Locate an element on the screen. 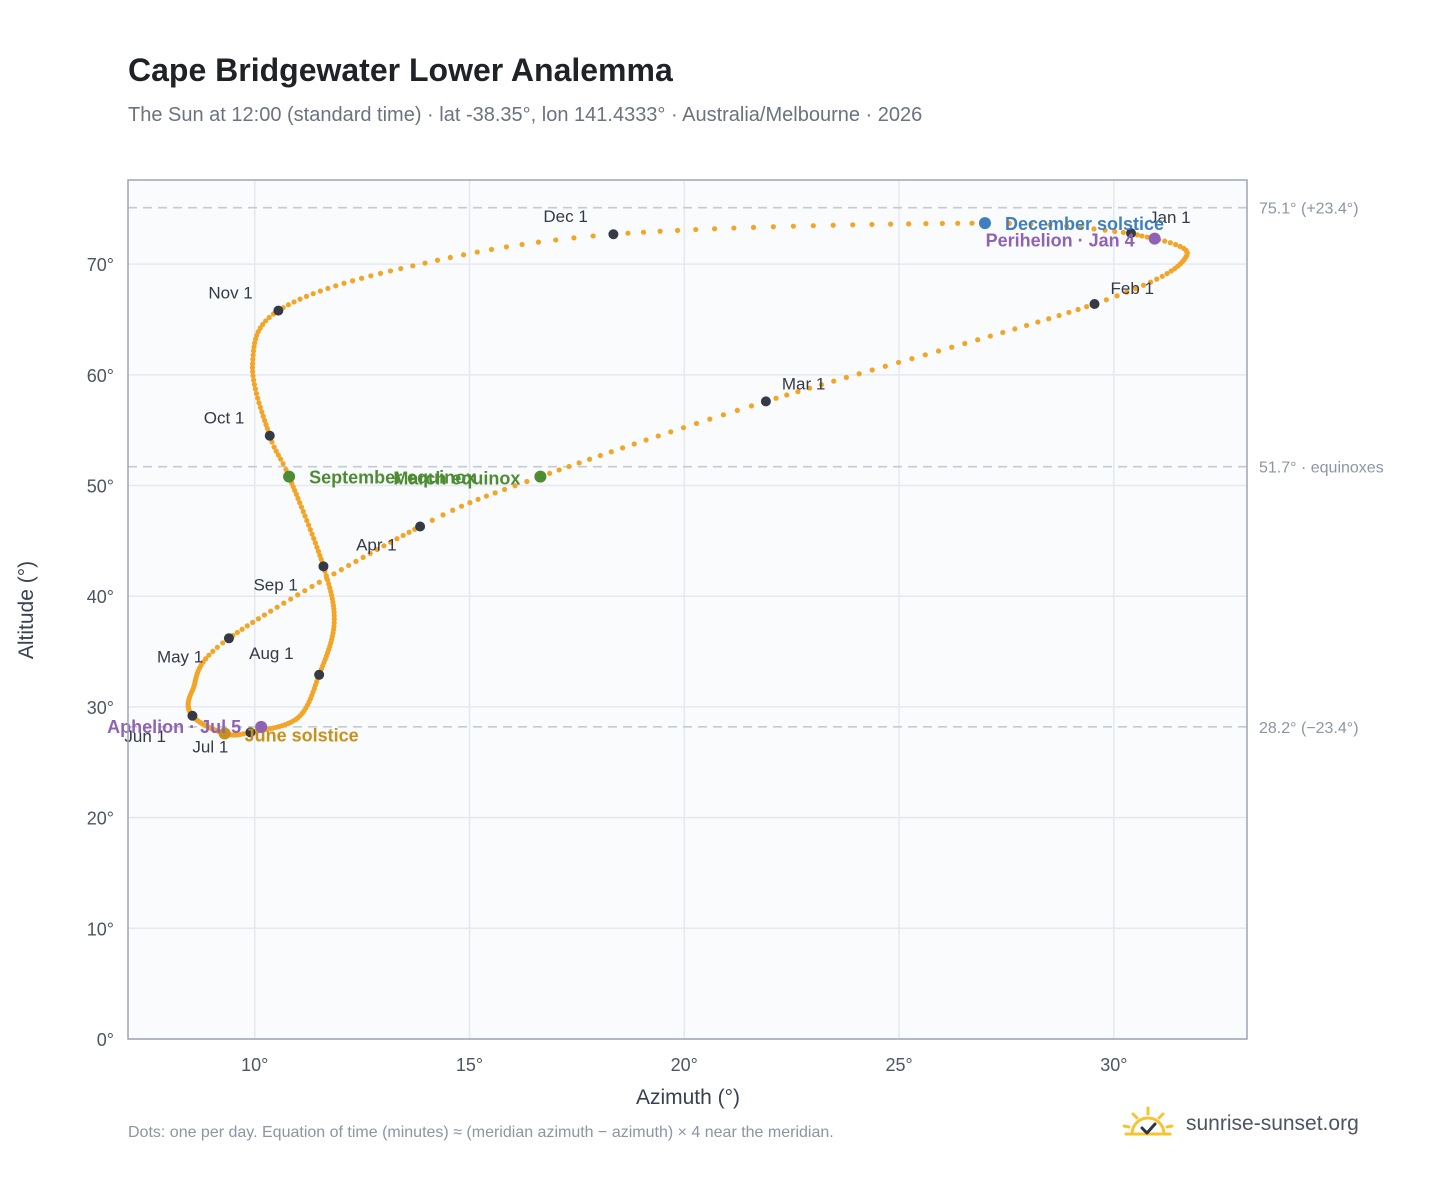  reference-line-label: 75.1° (+23.4°) is located at coordinates (1309, 209).